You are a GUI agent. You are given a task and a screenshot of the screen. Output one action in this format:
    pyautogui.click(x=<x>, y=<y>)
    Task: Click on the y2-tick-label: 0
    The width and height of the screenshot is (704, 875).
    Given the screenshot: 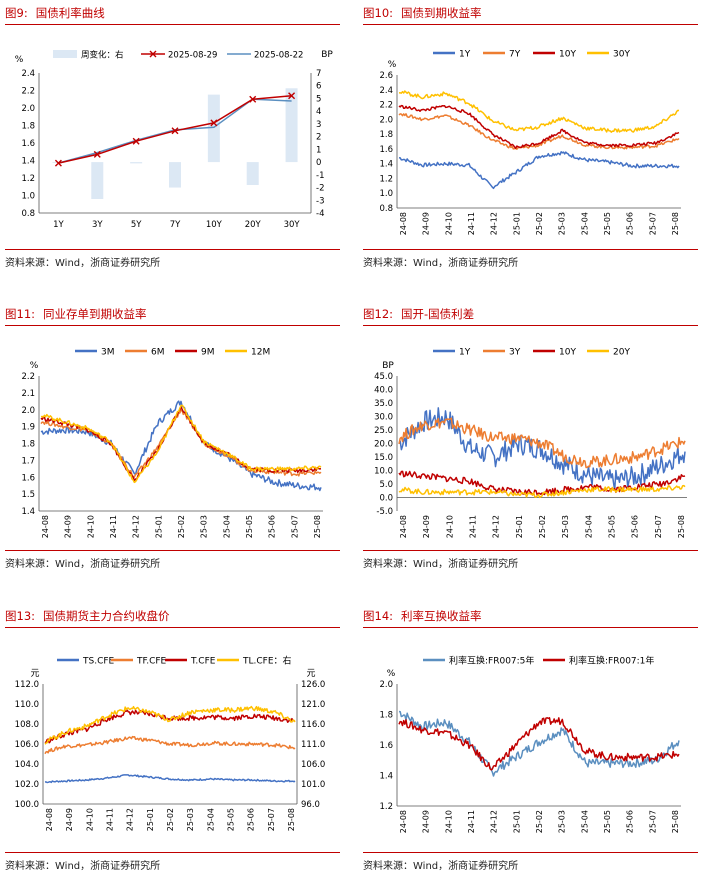 What is the action you would take?
    pyautogui.click(x=318, y=163)
    